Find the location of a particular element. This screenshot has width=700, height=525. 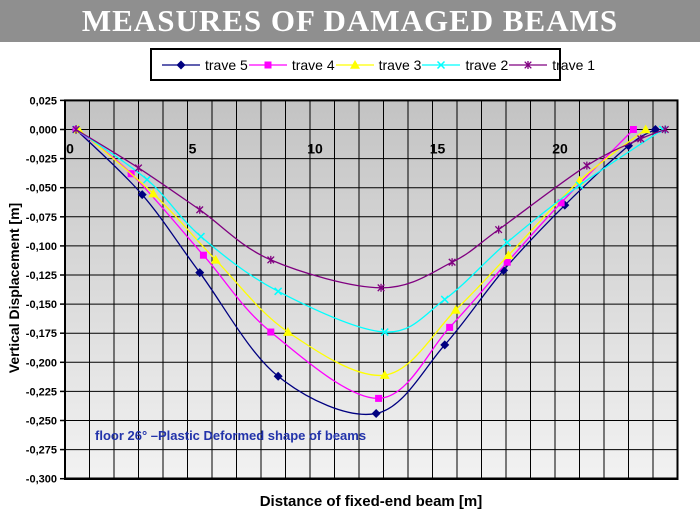

legend-item-trave-3: trave 3 is located at coordinates (378, 64).